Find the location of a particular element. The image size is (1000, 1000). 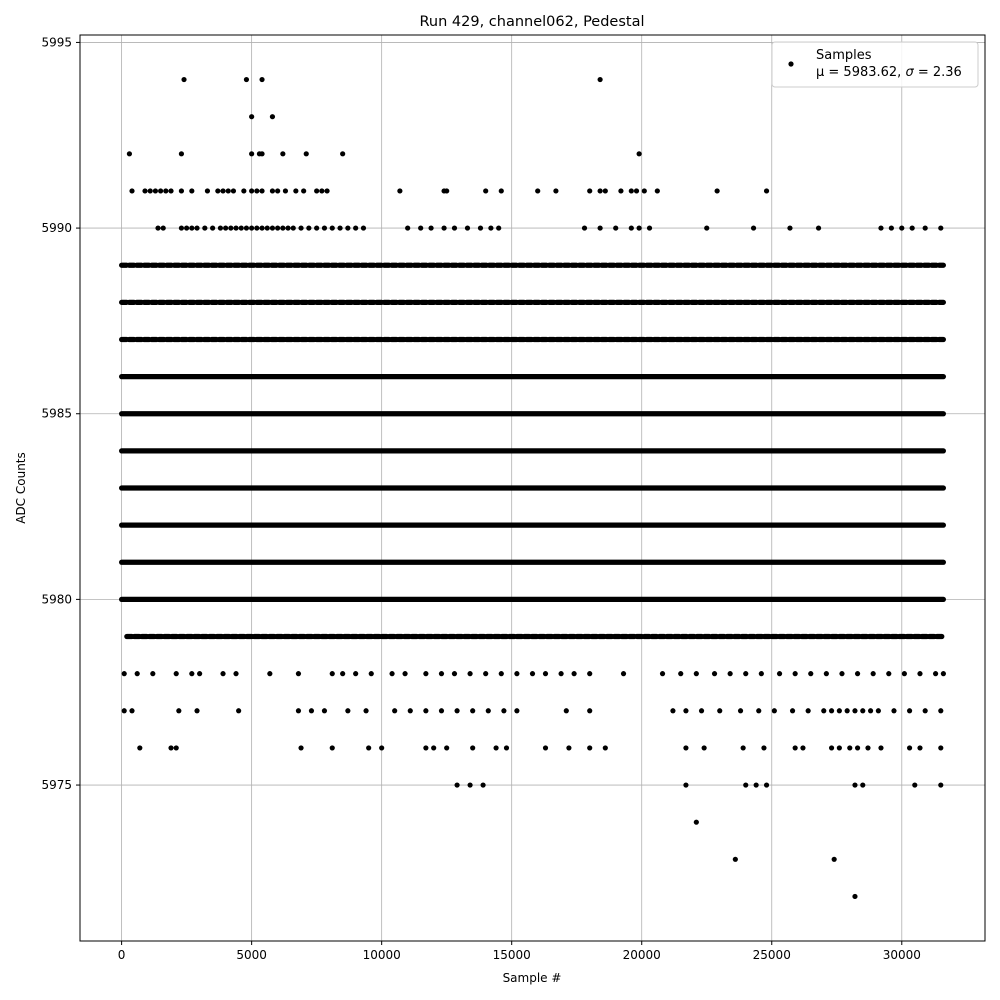

y-tick-label: 5975 is located at coordinates (56, 785).